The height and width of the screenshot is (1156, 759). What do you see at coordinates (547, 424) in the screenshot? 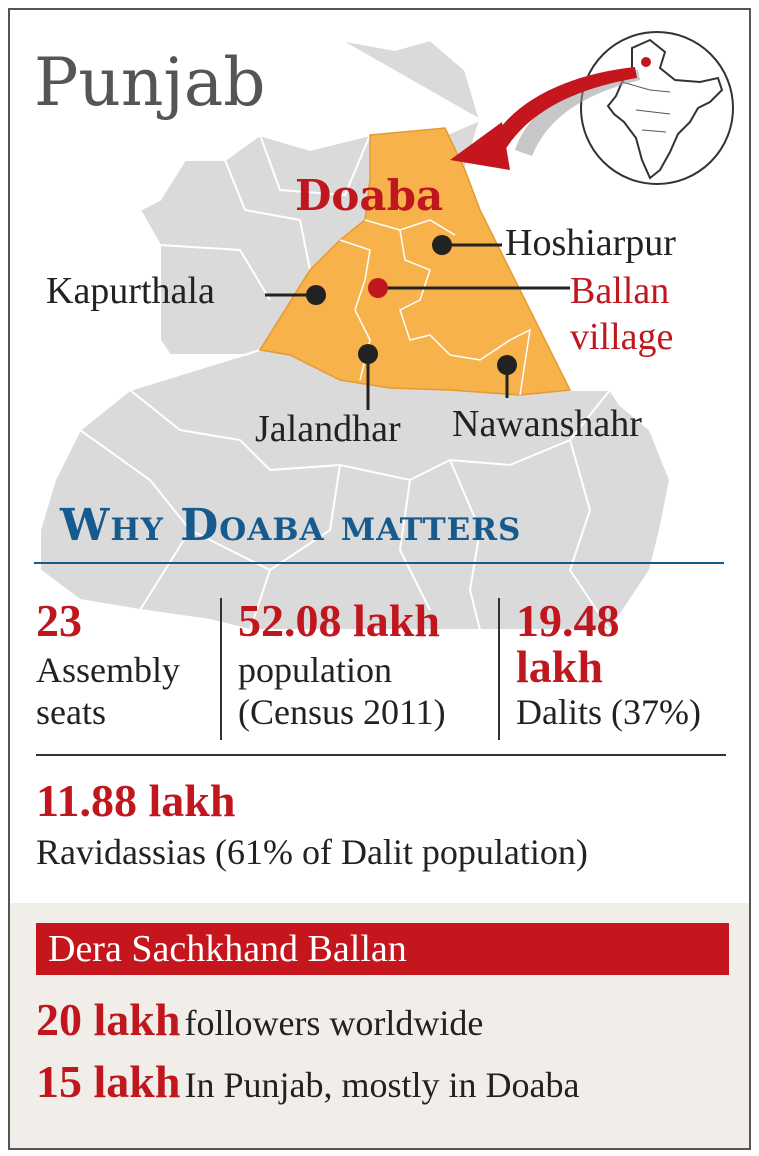
I see `nawanshahr-label: Nawanshahr` at bounding box center [547, 424].